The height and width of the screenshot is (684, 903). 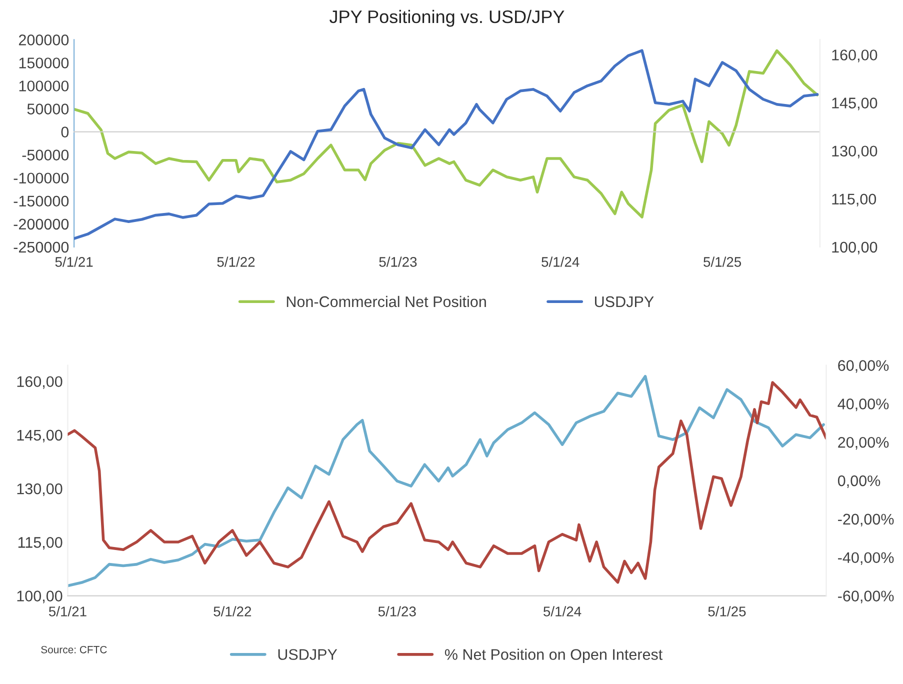 I want to click on y-tick-label: 150000, so click(x=44, y=63).